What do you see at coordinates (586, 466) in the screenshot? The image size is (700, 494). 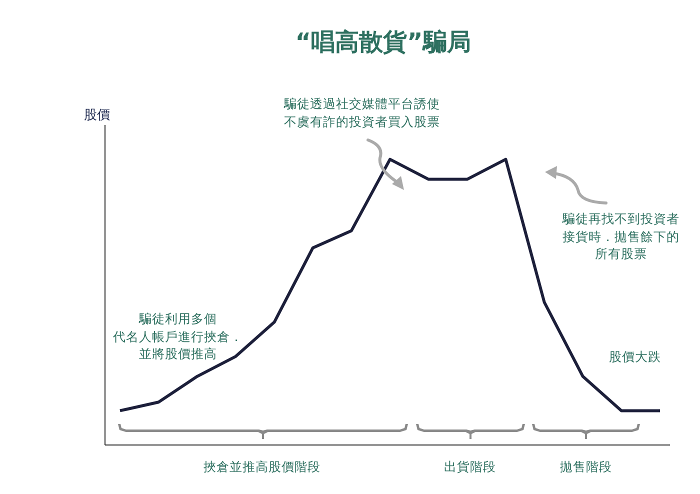 I see `text: 拋售階段` at bounding box center [586, 466].